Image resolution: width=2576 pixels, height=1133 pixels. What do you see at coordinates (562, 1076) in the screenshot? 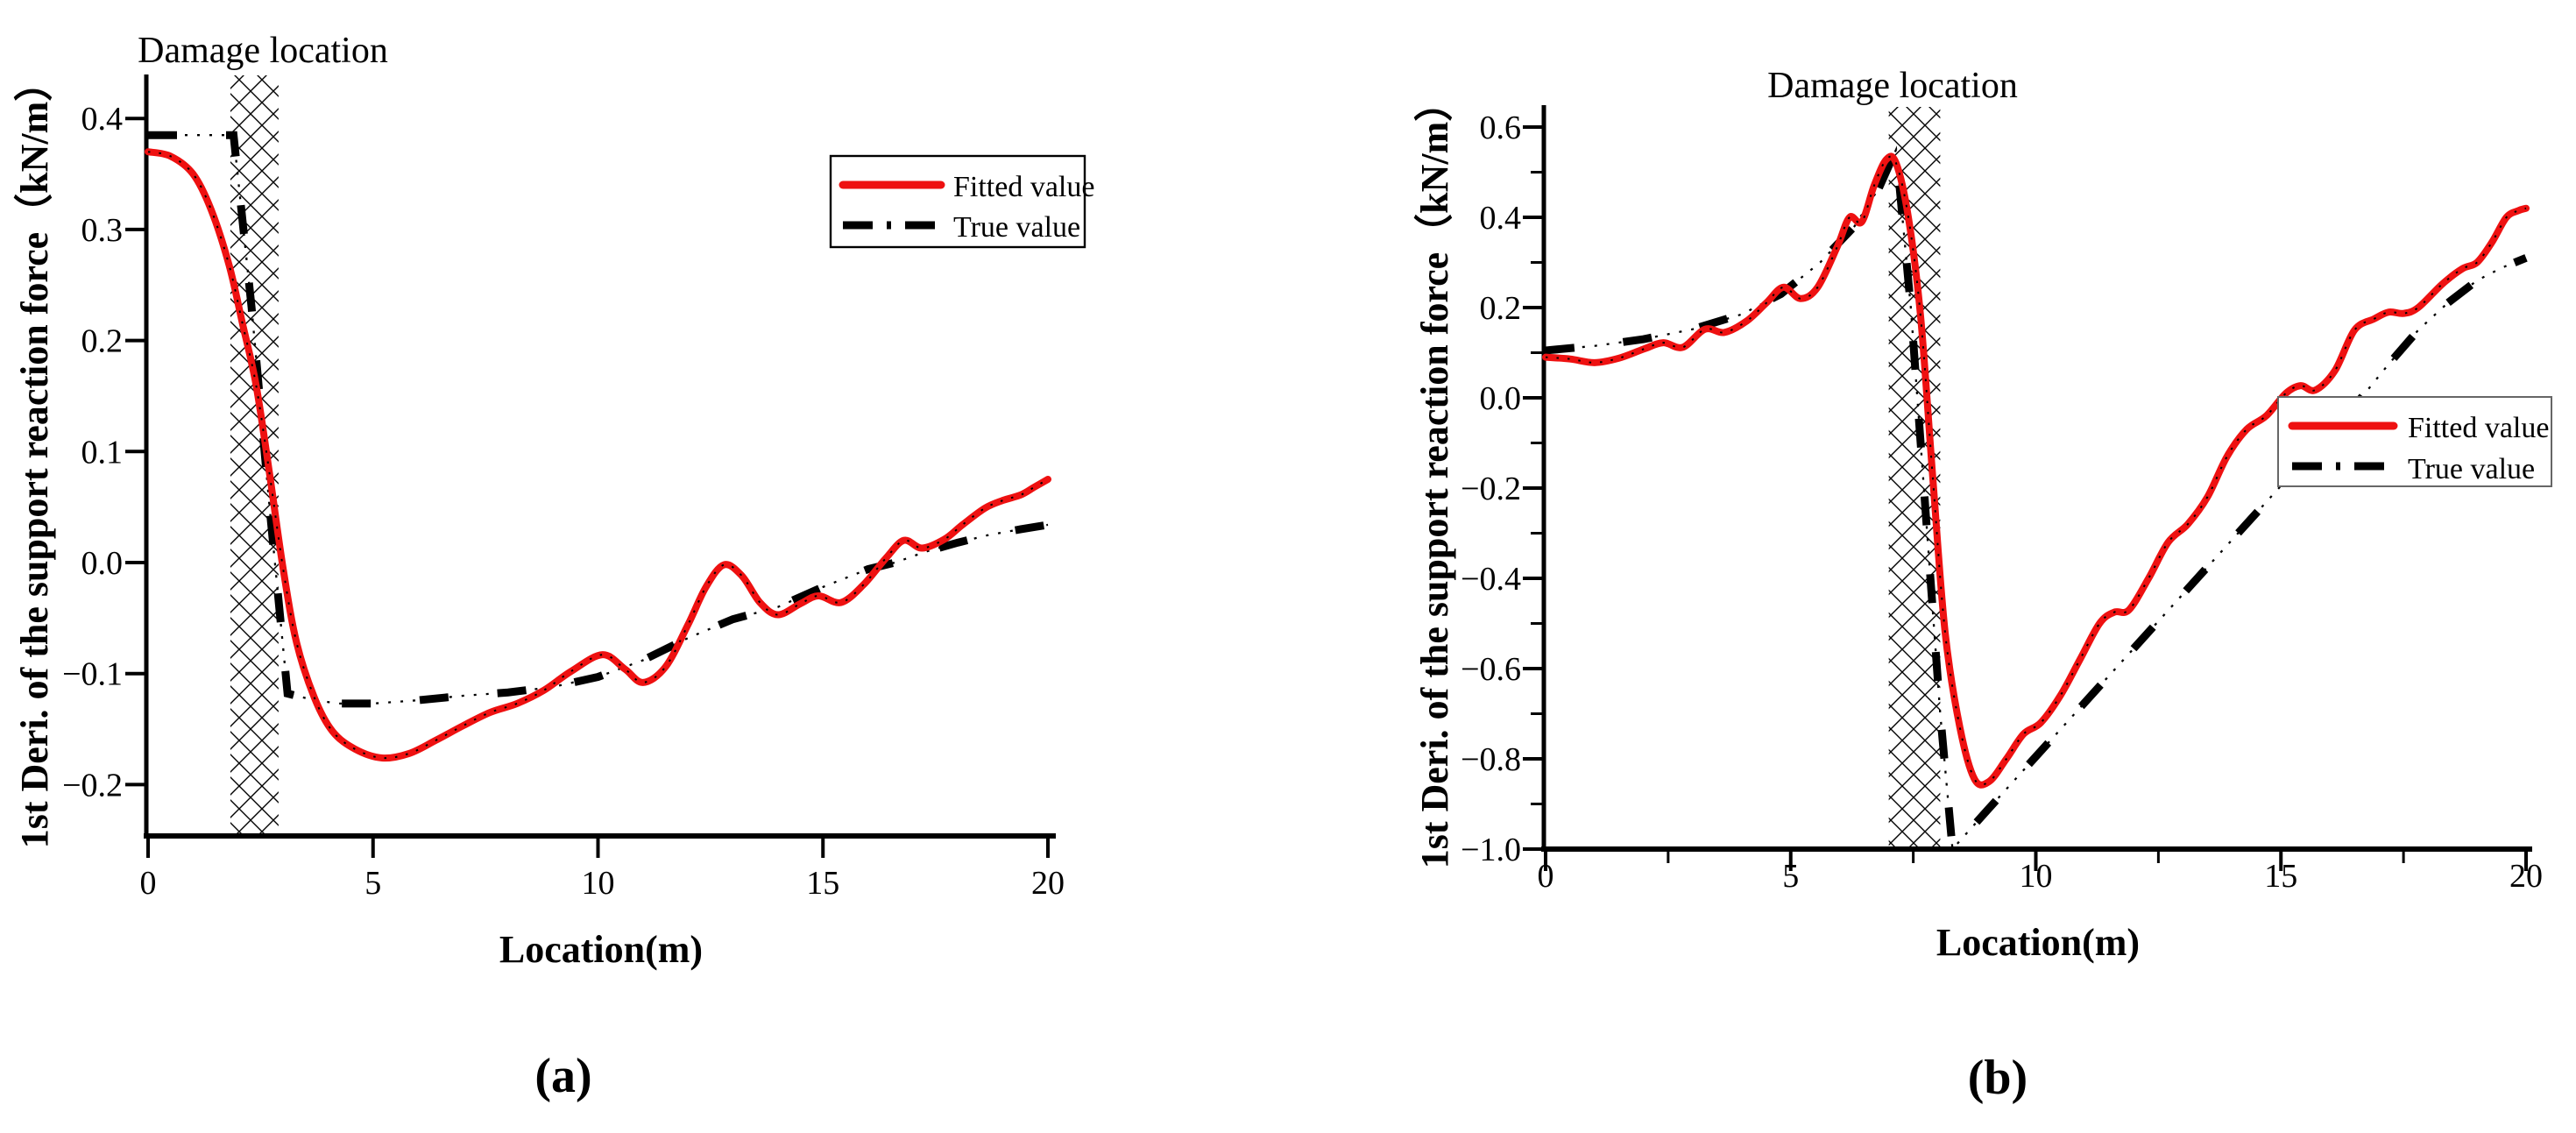
I see `panel-a-label: (a)` at bounding box center [562, 1076].